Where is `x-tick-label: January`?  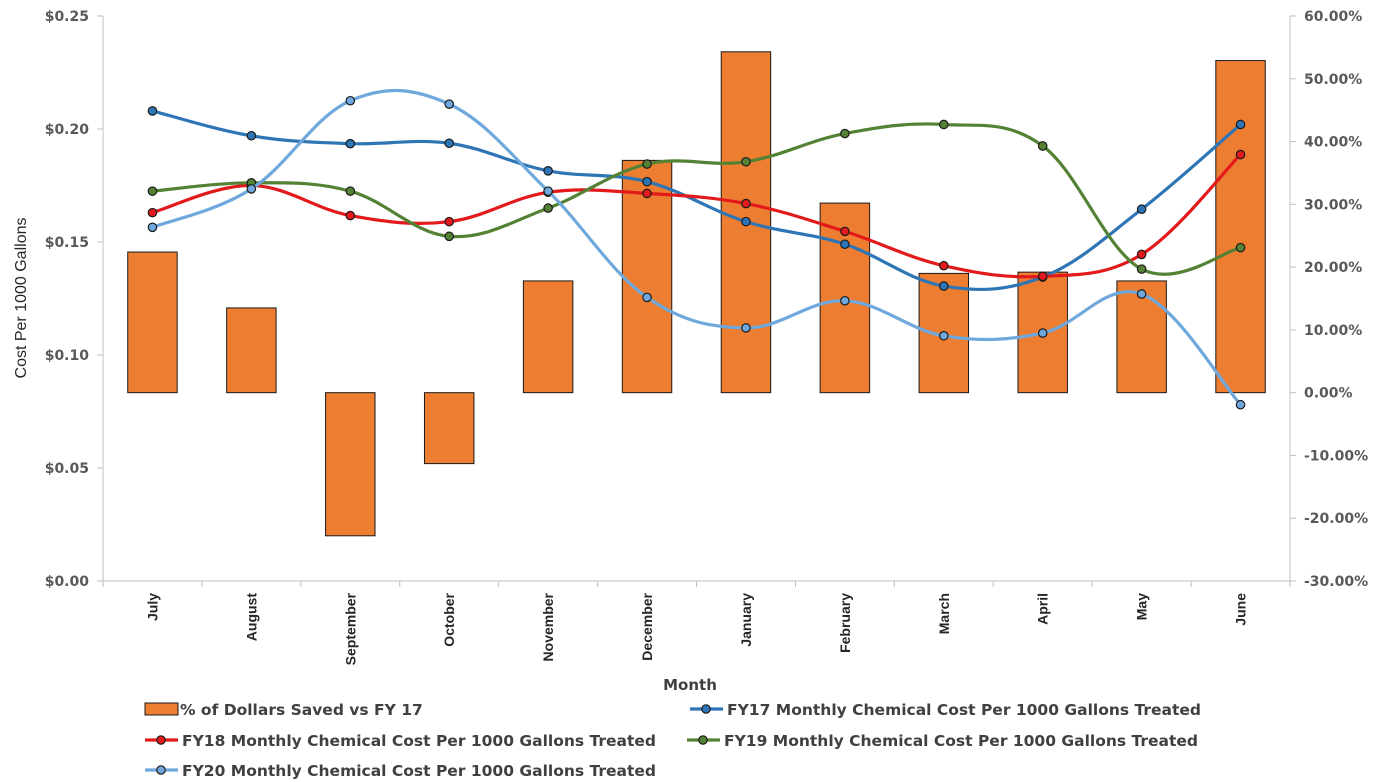 x-tick-label: January is located at coordinates (746, 620).